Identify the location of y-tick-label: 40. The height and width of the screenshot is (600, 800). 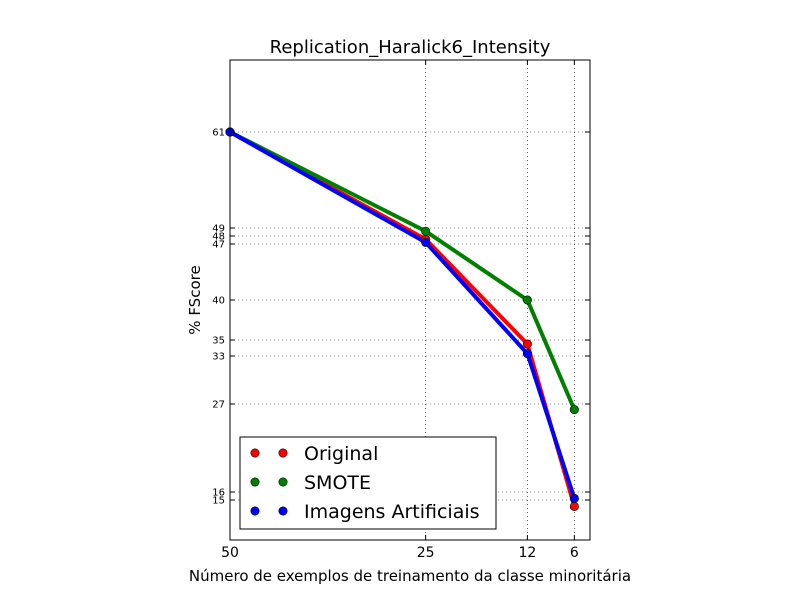
(218, 301).